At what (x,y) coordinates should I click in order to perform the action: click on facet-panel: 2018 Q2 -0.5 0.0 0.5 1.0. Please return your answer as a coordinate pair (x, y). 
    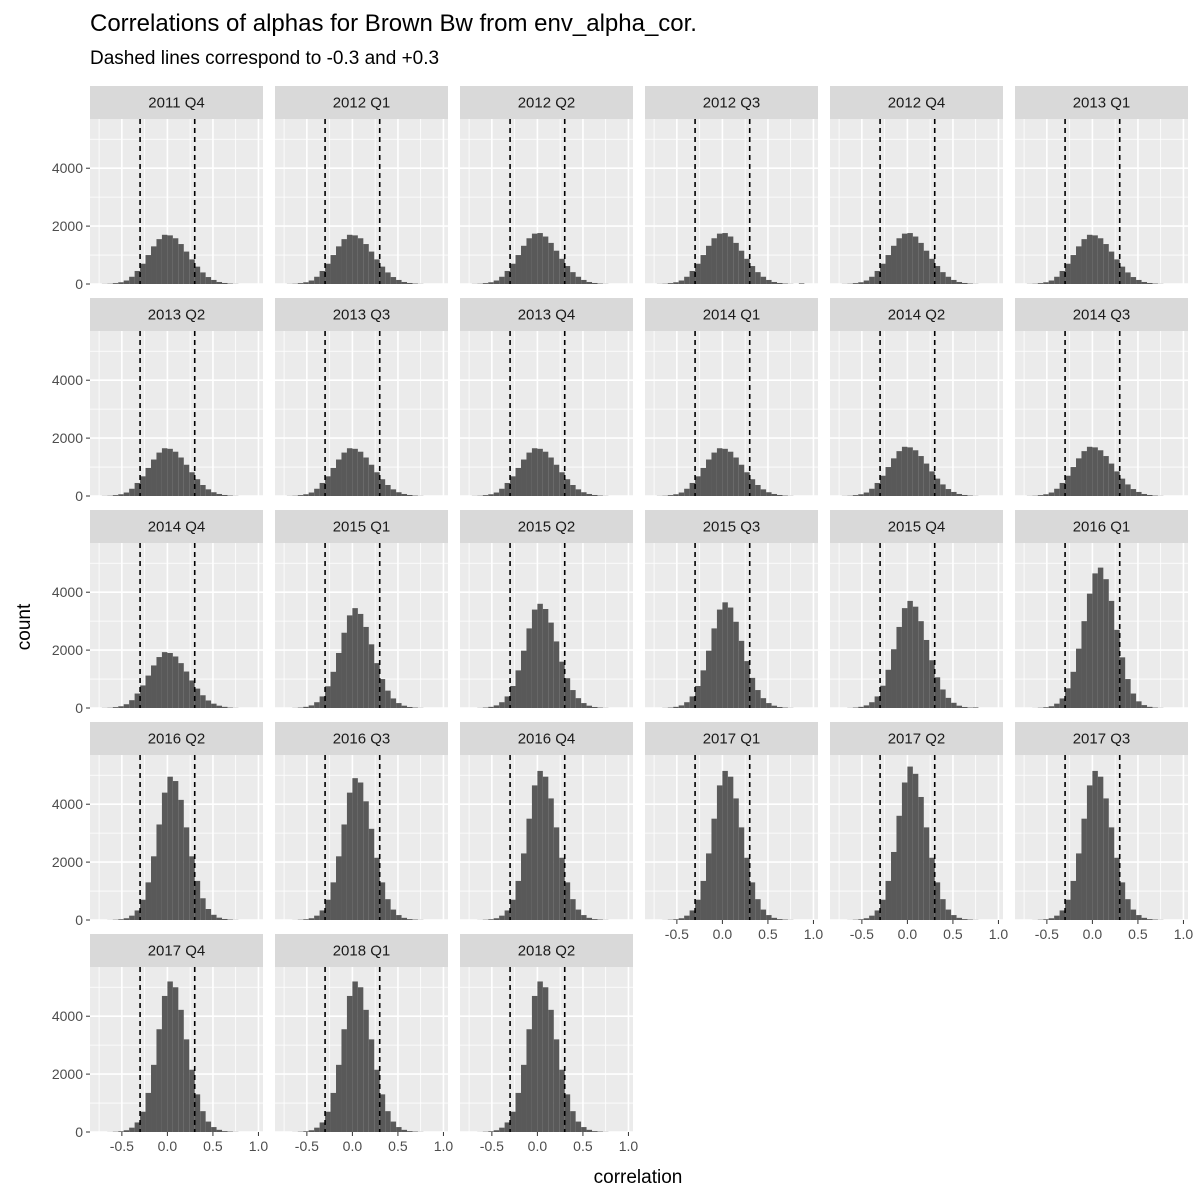
    Looking at the image, I should click on (549, 1044).